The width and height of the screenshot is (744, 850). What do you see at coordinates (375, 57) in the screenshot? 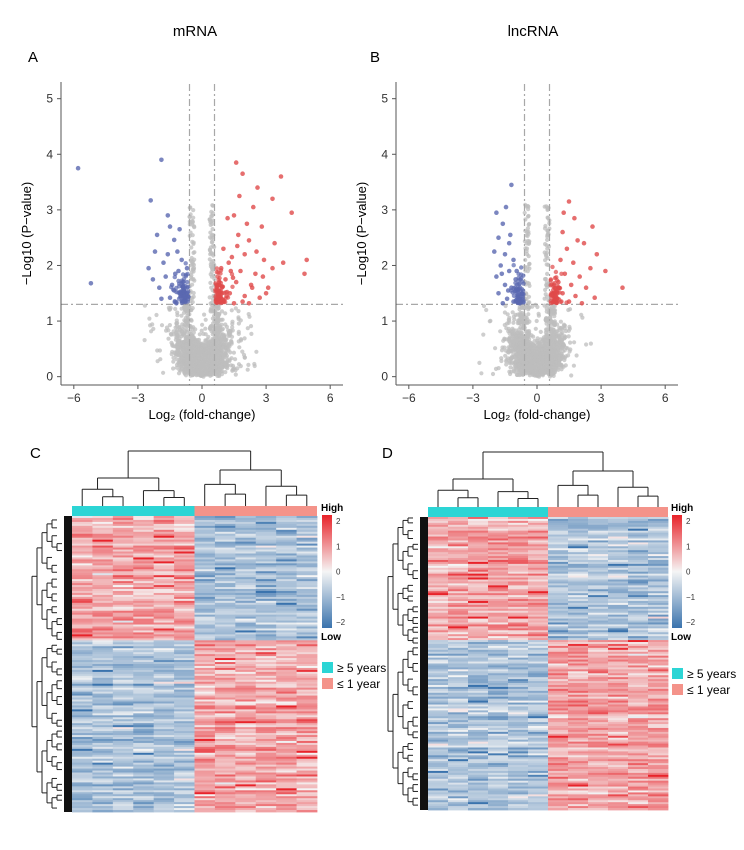
I see `panel-b-letter: B` at bounding box center [375, 57].